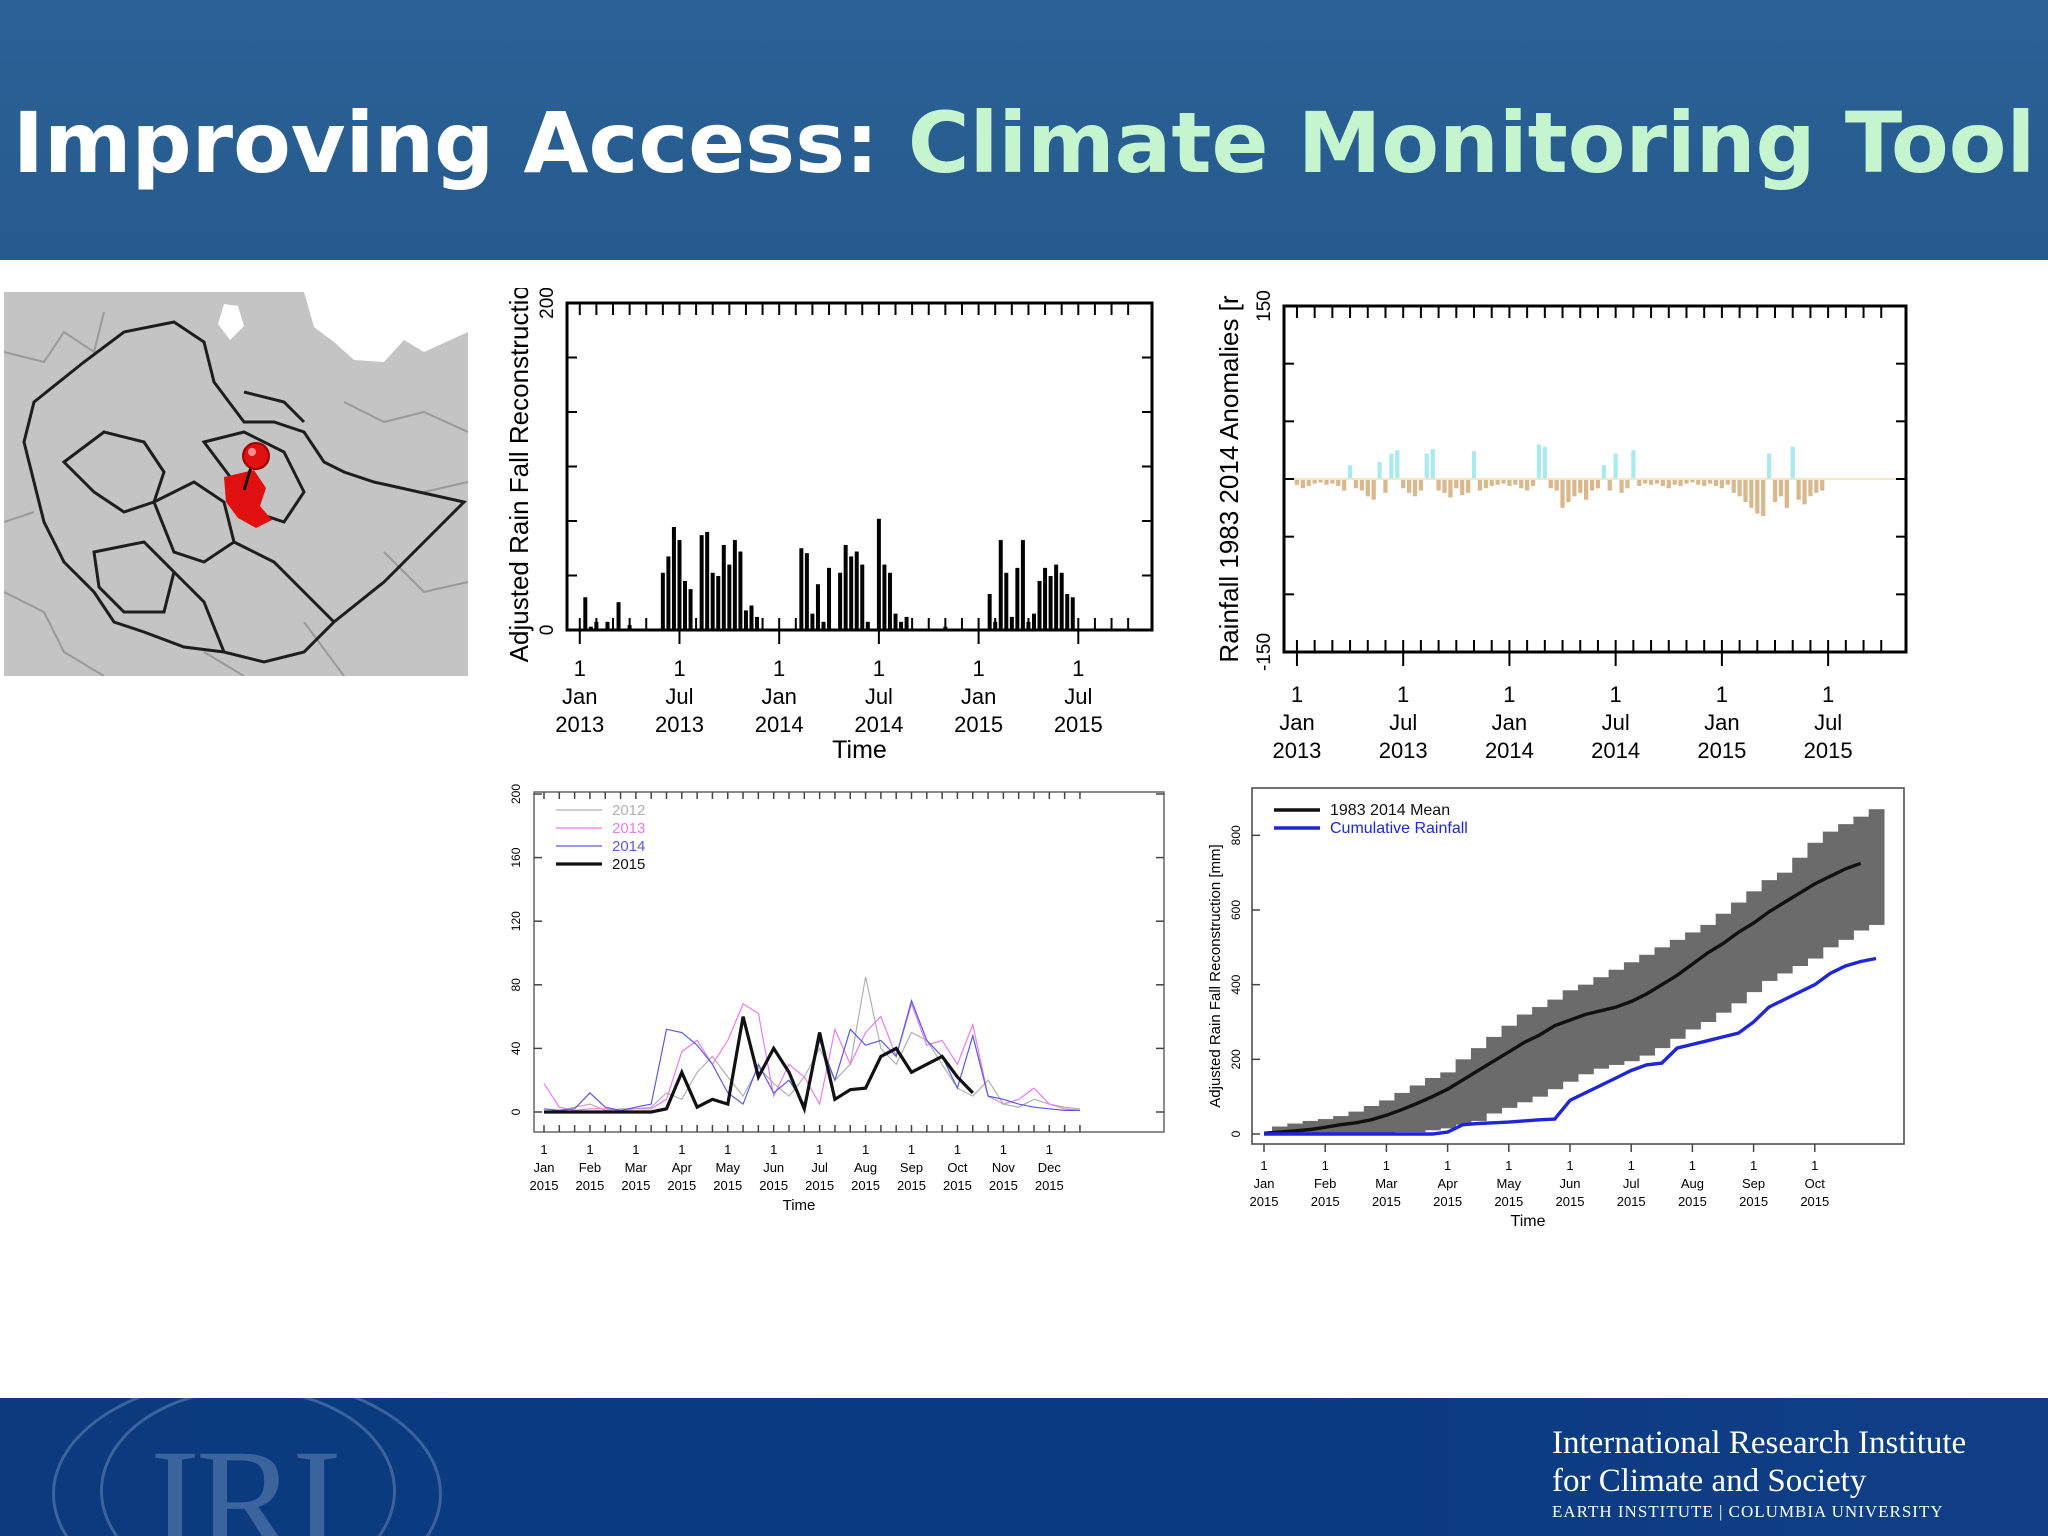 The height and width of the screenshot is (1536, 2048). What do you see at coordinates (1528, 1221) in the screenshot?
I see `x-axis-title: Time` at bounding box center [1528, 1221].